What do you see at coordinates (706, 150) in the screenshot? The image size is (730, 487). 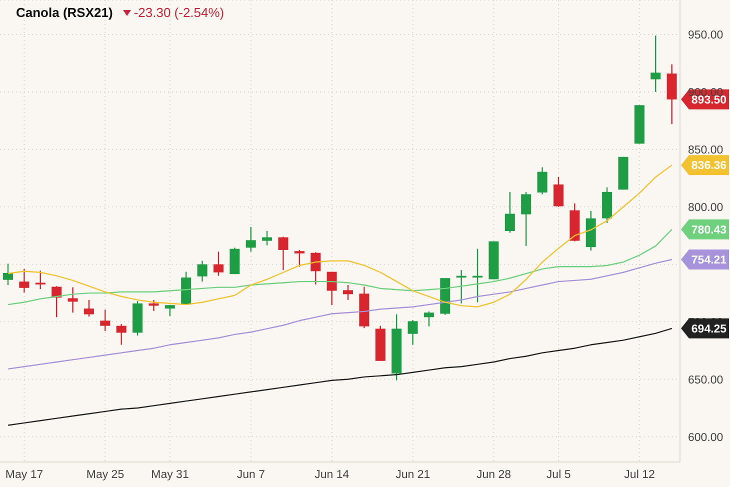 I see `y-tick-label: 850.00` at bounding box center [706, 150].